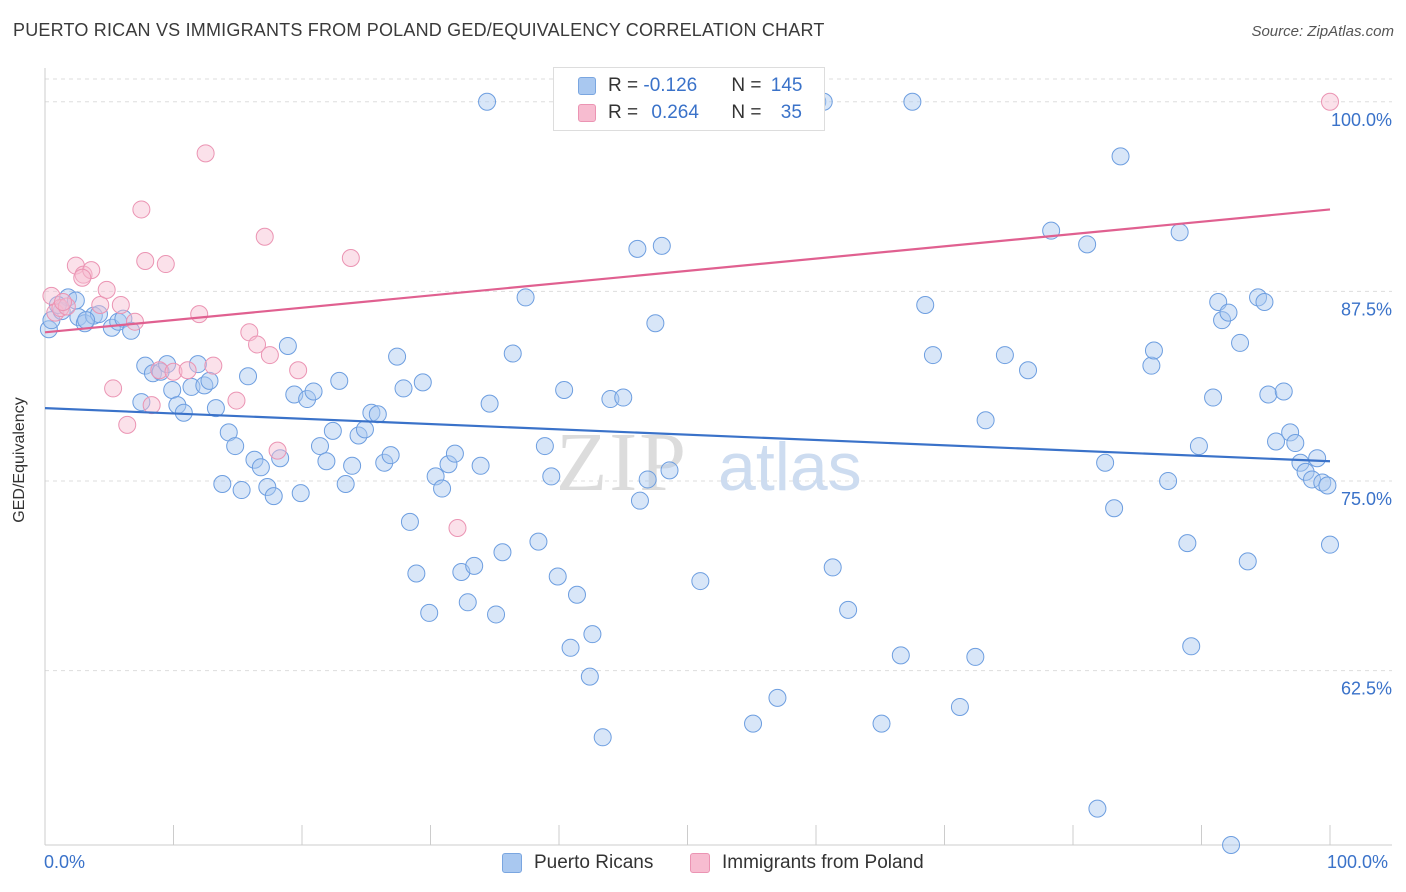  What do you see at coordinates (587, 86) in the screenshot?
I see `legend-swatch-blue` at bounding box center [587, 86].